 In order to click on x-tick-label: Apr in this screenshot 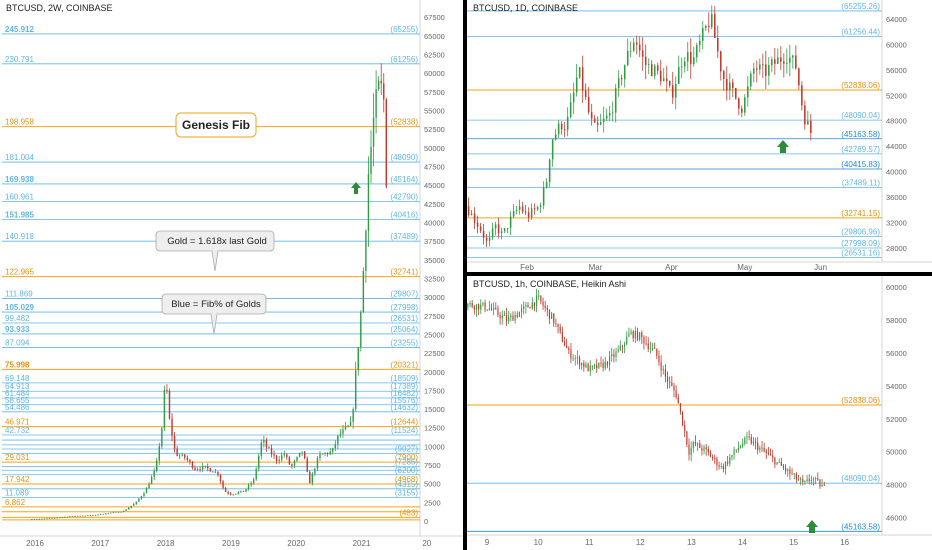, I will do `click(671, 267)`.